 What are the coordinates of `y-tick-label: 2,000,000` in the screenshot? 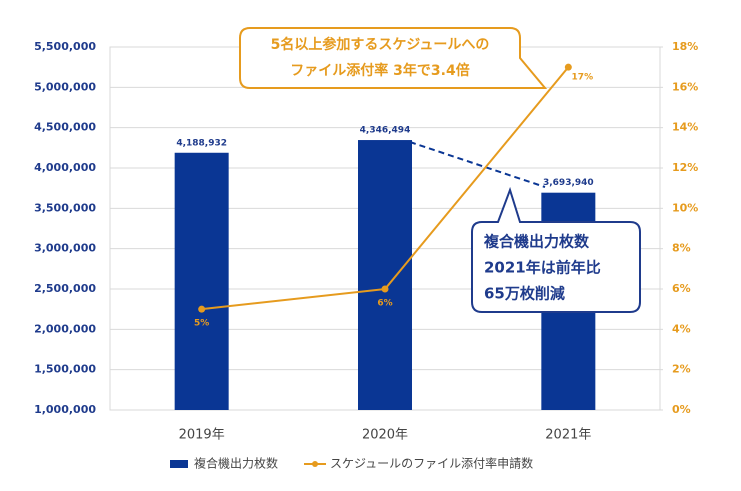 It's located at (65, 328).